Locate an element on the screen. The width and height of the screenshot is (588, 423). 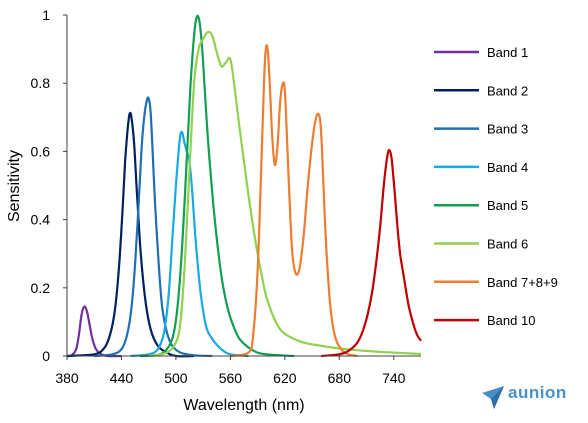
x-tick-label: 380 is located at coordinates (67, 378).